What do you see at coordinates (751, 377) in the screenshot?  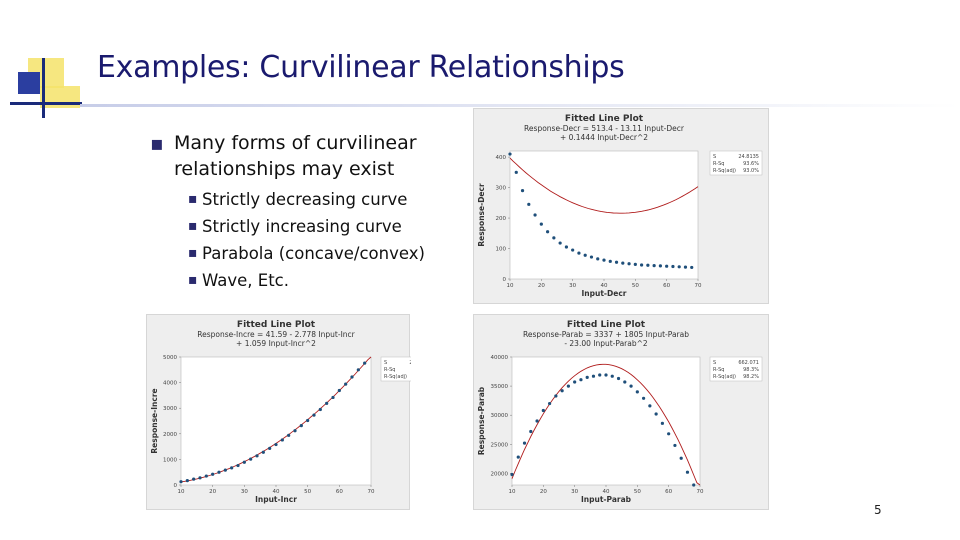 I see `stat-value: 98.2%` at bounding box center [751, 377].